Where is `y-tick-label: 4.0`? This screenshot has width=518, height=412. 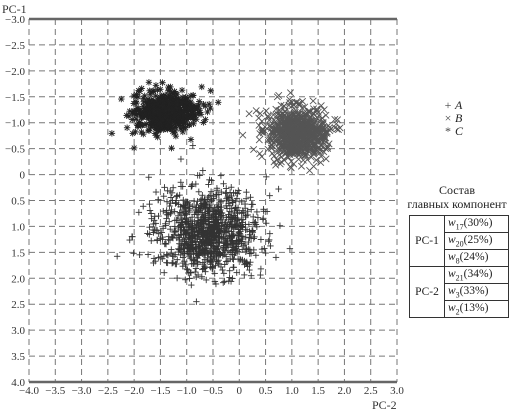
y-tick-label: 4.0 is located at coordinates (18, 383).